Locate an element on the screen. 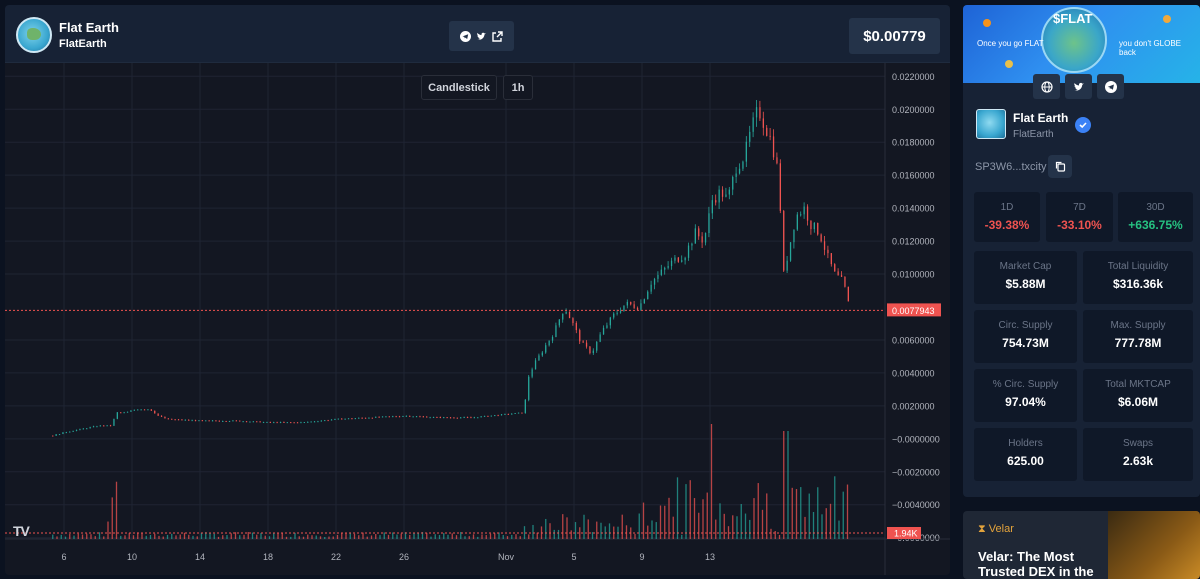 The image size is (1200, 579). sidebar-token-ticker: FlatEarth is located at coordinates (1033, 134).